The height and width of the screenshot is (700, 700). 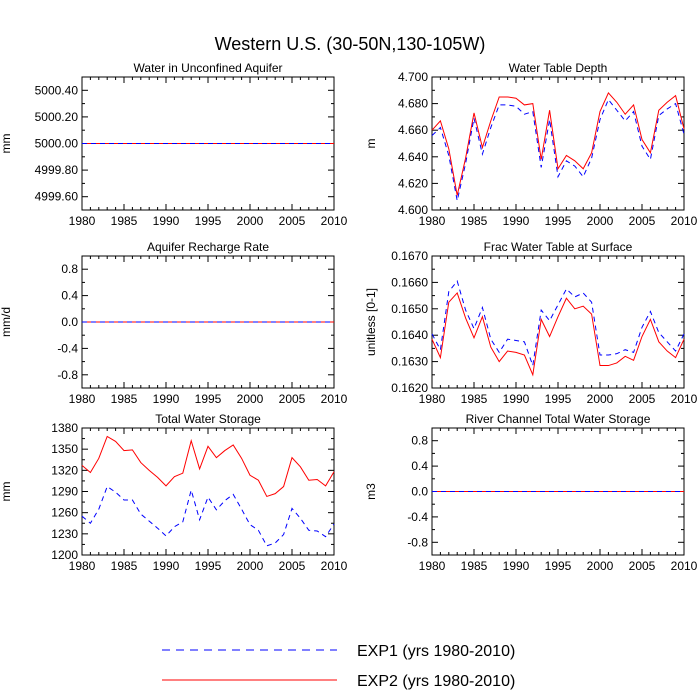 What do you see at coordinates (64, 534) in the screenshot?
I see `y-tick-label: 1230` at bounding box center [64, 534].